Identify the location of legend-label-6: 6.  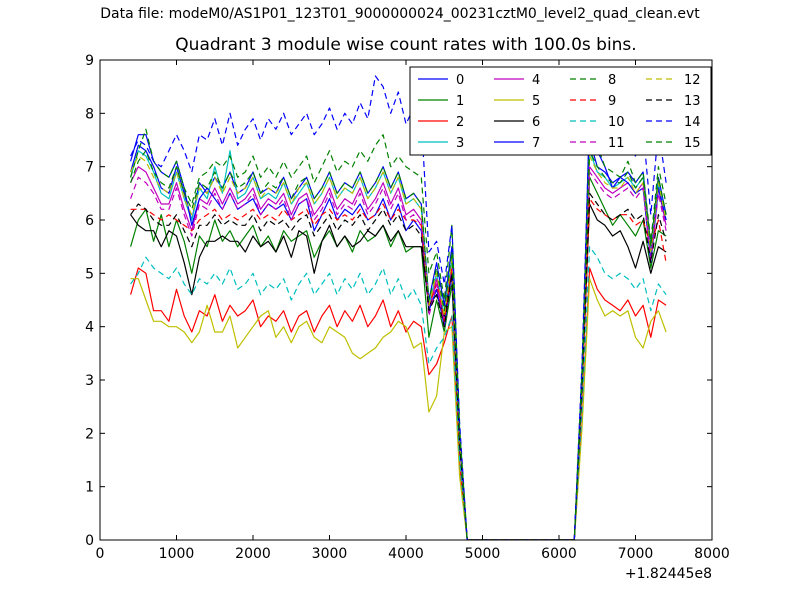
(536, 122).